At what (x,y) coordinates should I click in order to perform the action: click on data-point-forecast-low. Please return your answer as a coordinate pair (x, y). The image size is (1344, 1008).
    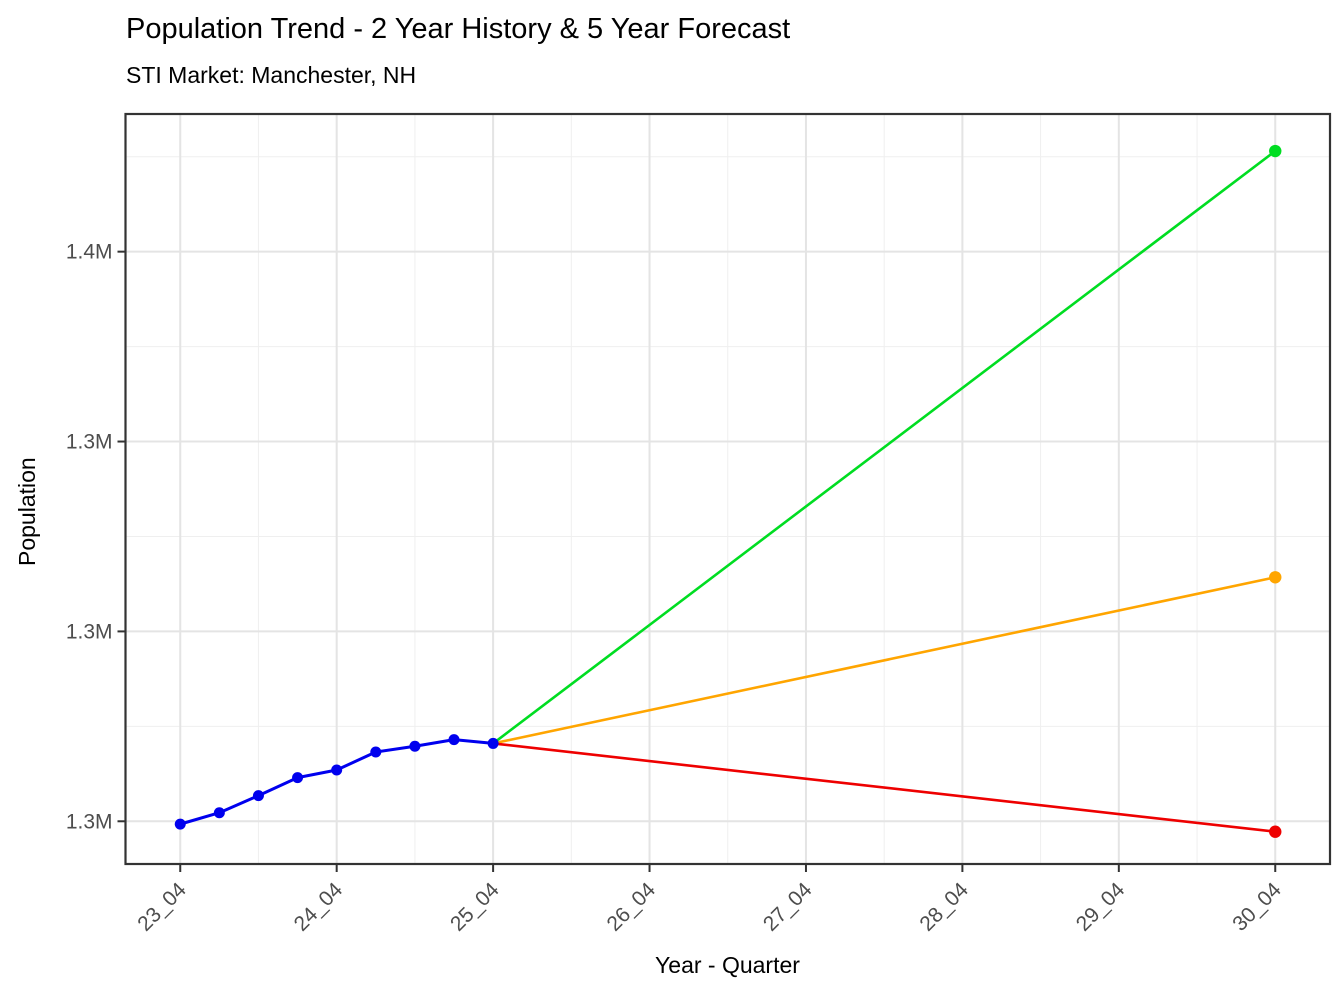
    Looking at the image, I should click on (1275, 831).